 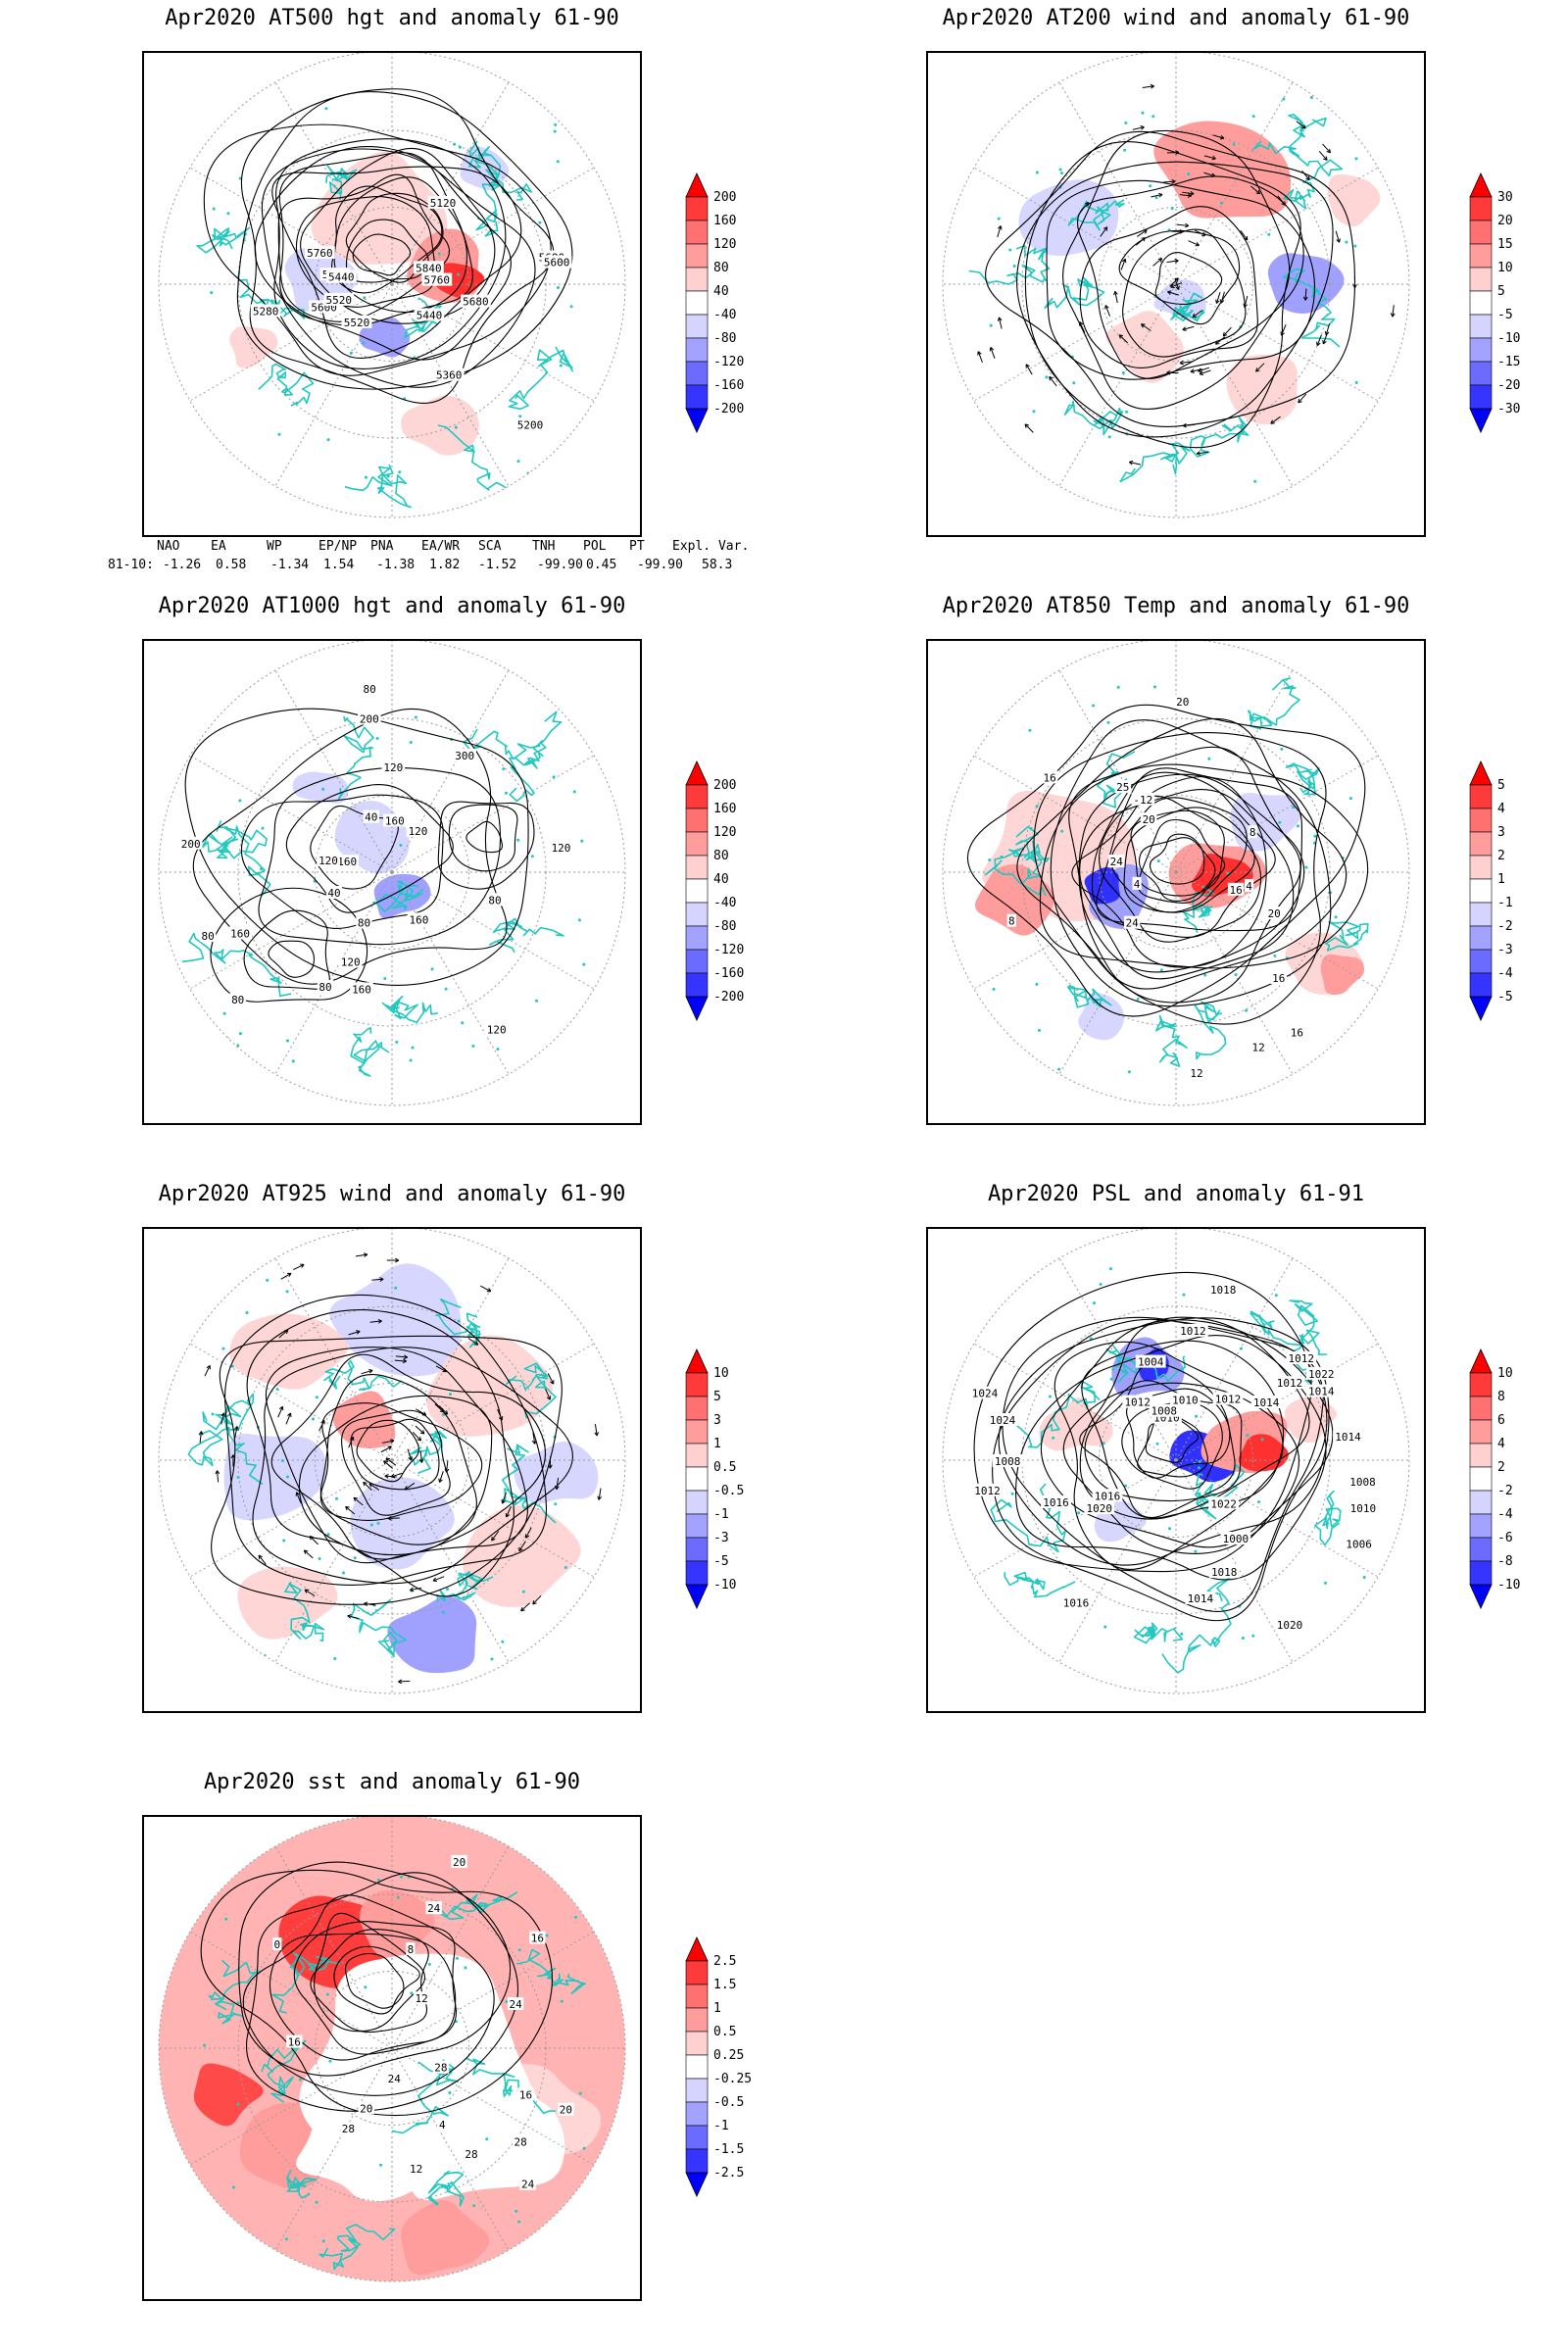 I want to click on polar-map: 16 16 12 16 24 20 -12 8 4 4 8 12 16 20 24 20 25, so click(x=1176, y=873).